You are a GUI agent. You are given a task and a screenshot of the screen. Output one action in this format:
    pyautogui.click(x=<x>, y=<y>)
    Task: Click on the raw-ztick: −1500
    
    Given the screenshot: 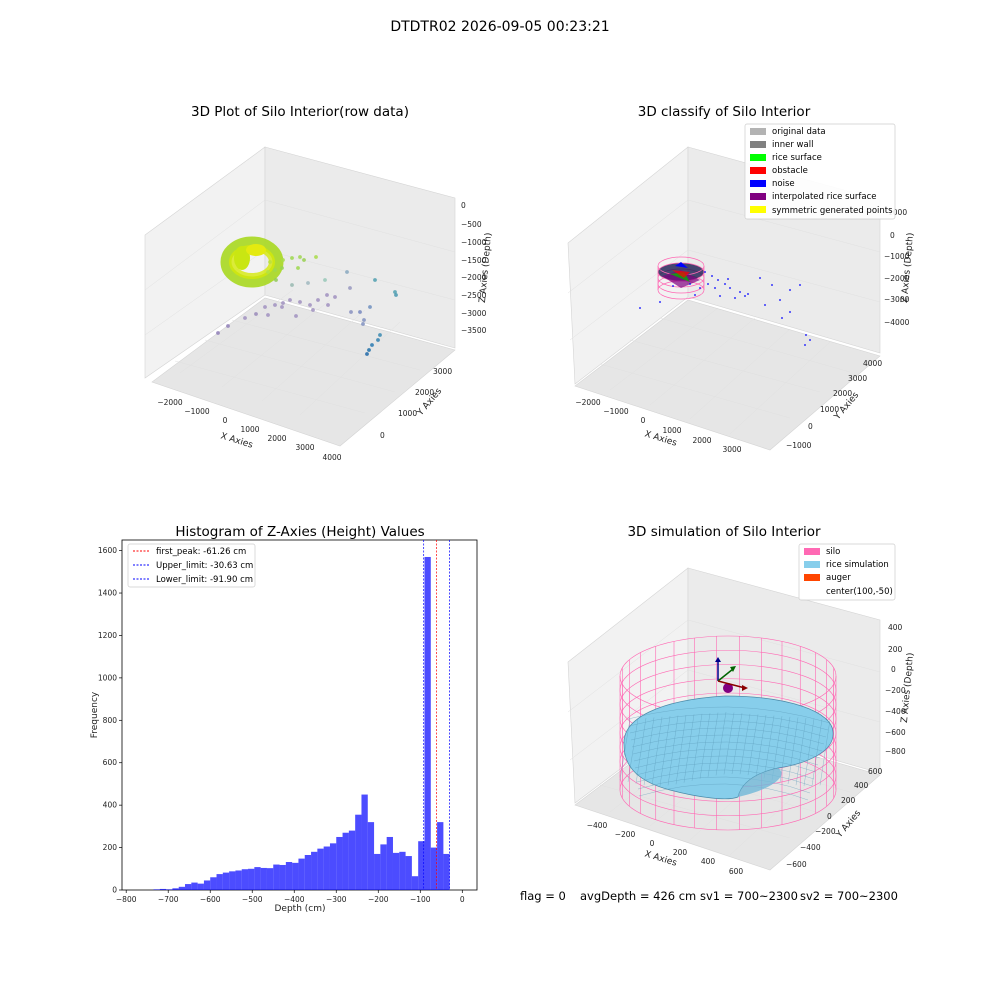 What is the action you would take?
    pyautogui.click(x=474, y=260)
    